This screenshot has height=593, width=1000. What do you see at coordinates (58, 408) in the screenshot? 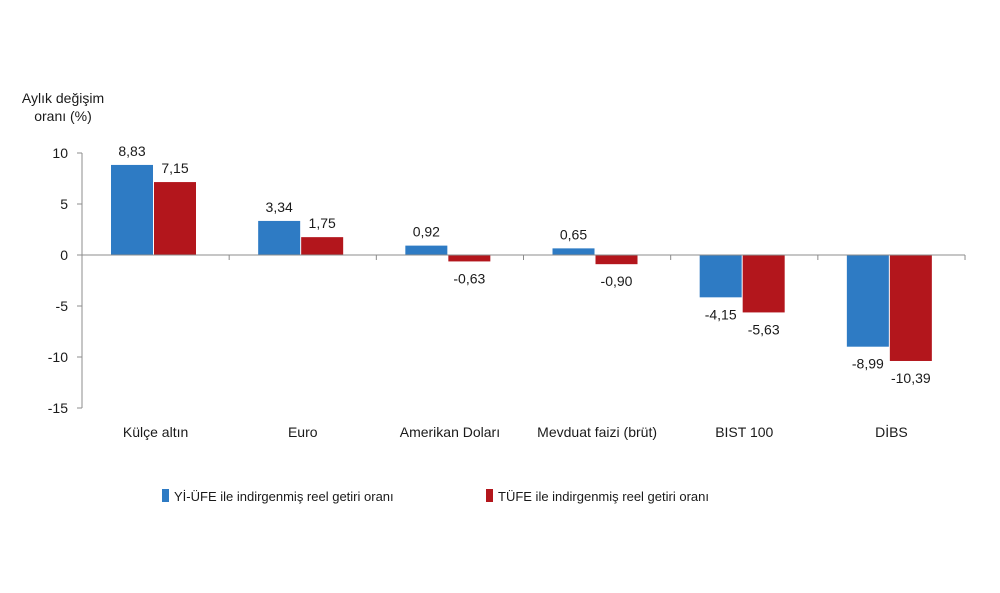
I see `y-tick-label: -15` at bounding box center [58, 408].